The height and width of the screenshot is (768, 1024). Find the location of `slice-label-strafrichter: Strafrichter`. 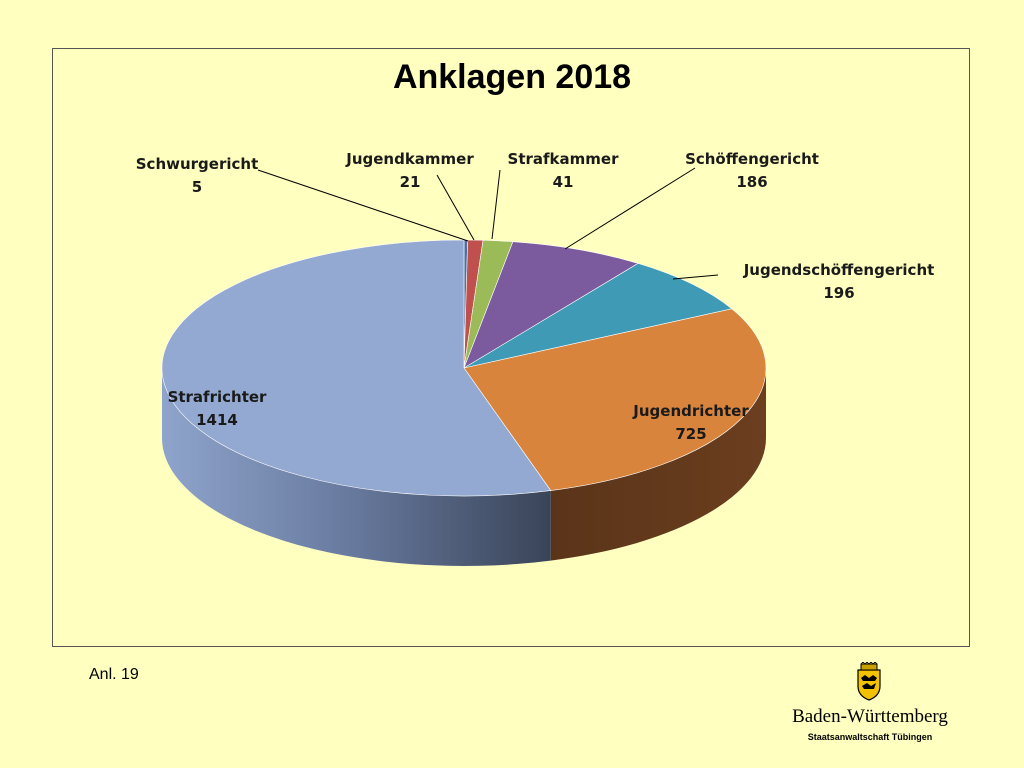

slice-label-strafrichter: Strafrichter is located at coordinates (217, 397).